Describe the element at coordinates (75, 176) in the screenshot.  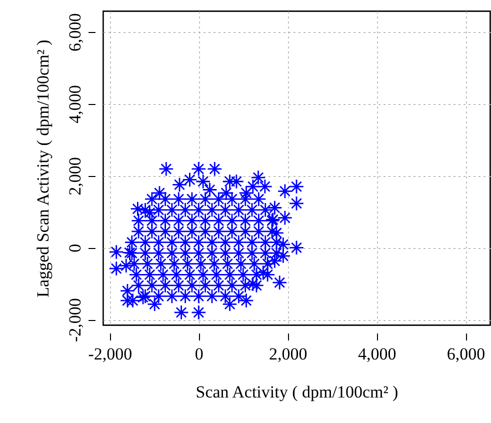
I see `y-tick-label: 2,000` at that location.